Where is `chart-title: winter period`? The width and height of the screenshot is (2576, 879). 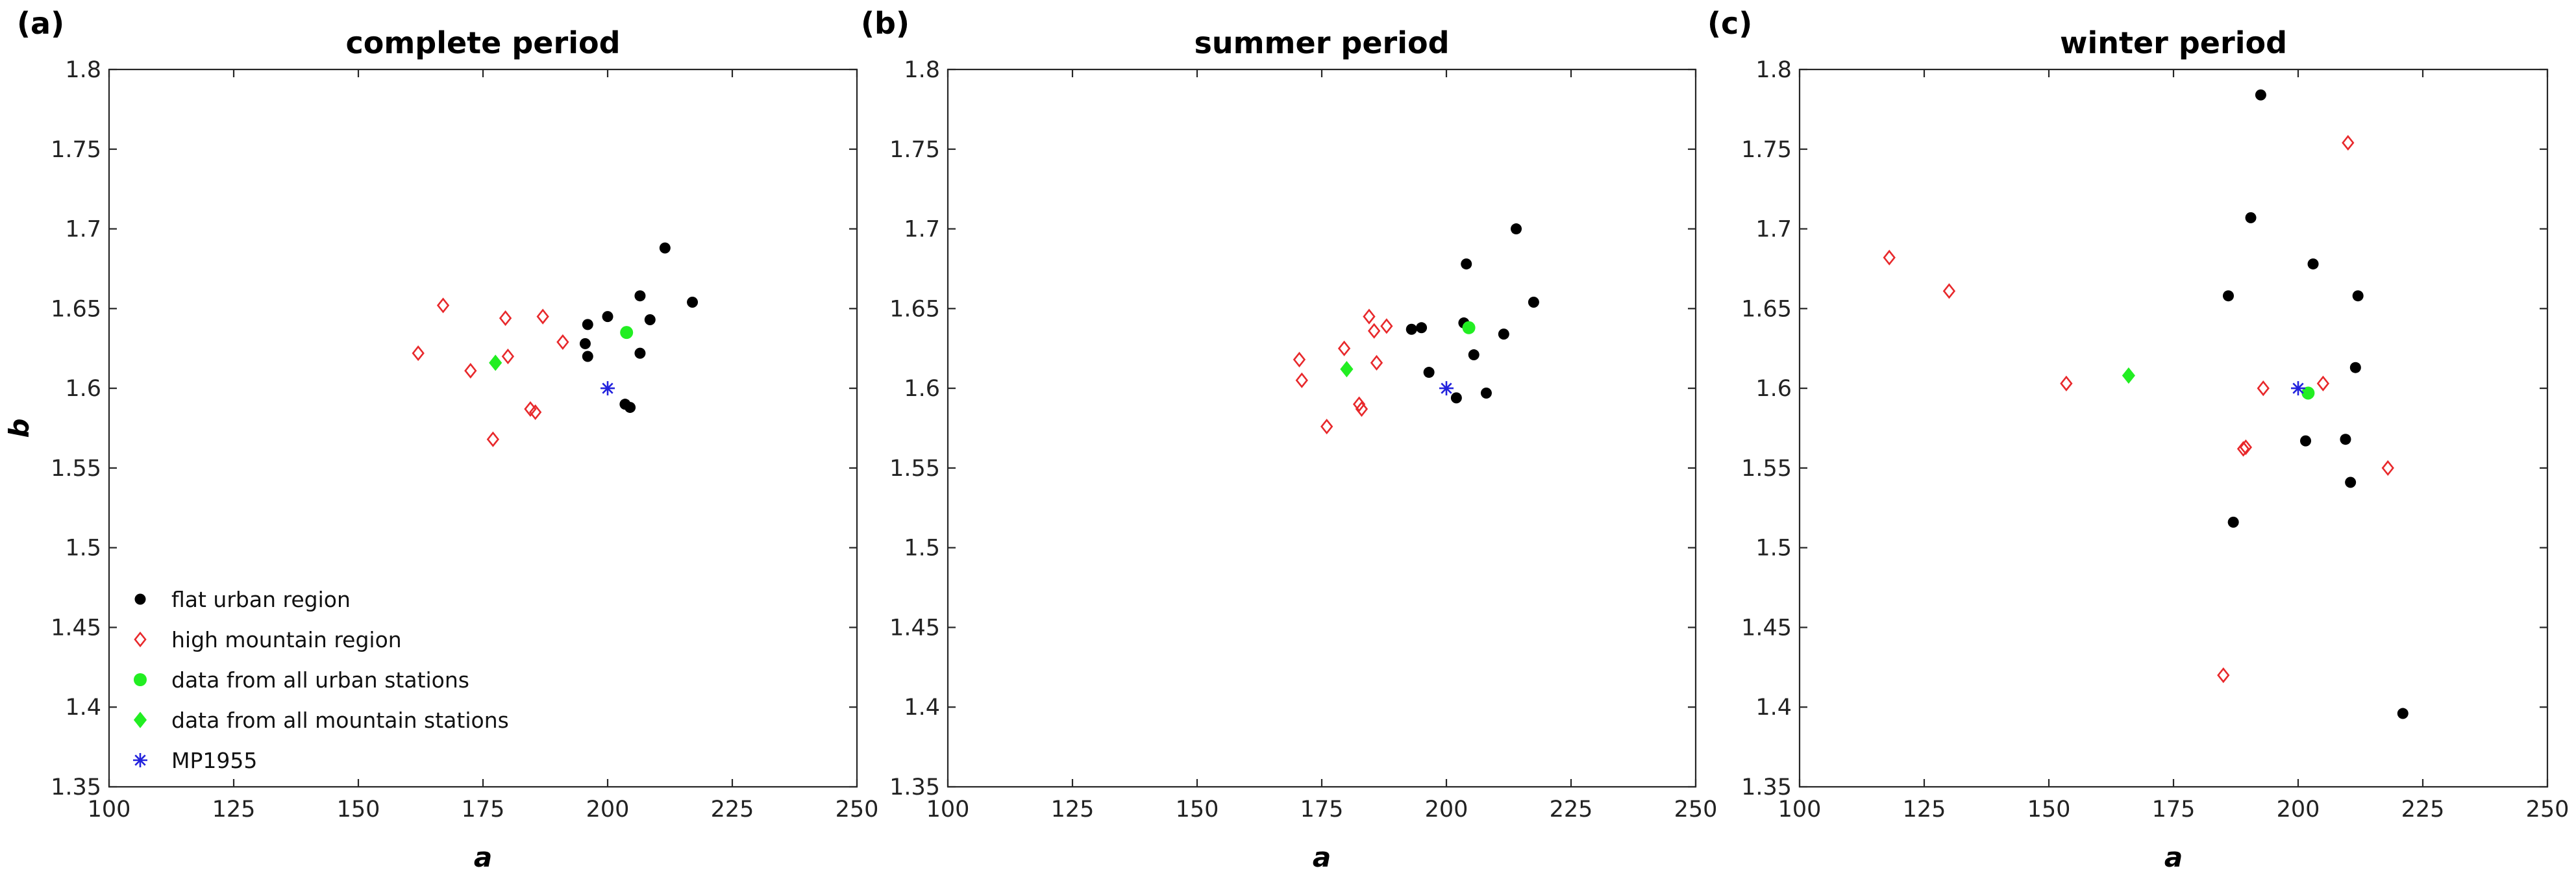
chart-title: winter period is located at coordinates (2173, 42).